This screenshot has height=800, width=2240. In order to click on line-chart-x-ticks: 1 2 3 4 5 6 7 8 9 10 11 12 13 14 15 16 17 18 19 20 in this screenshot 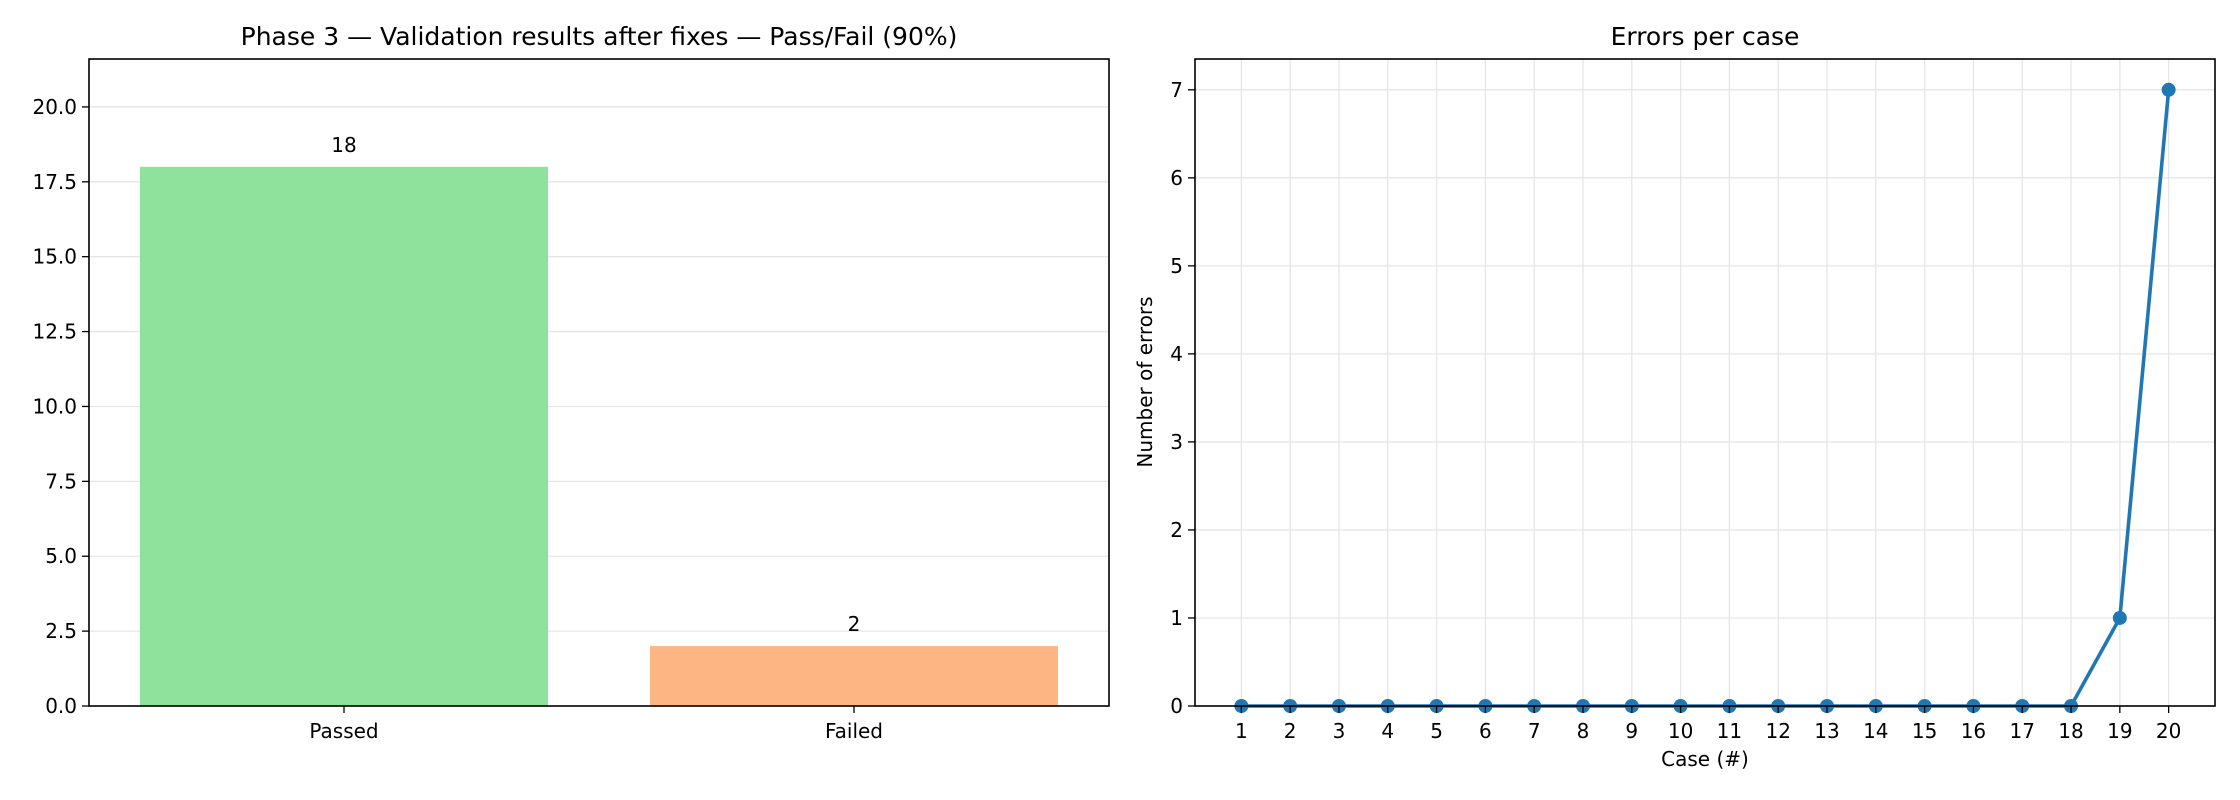, I will do `click(1708, 724)`.